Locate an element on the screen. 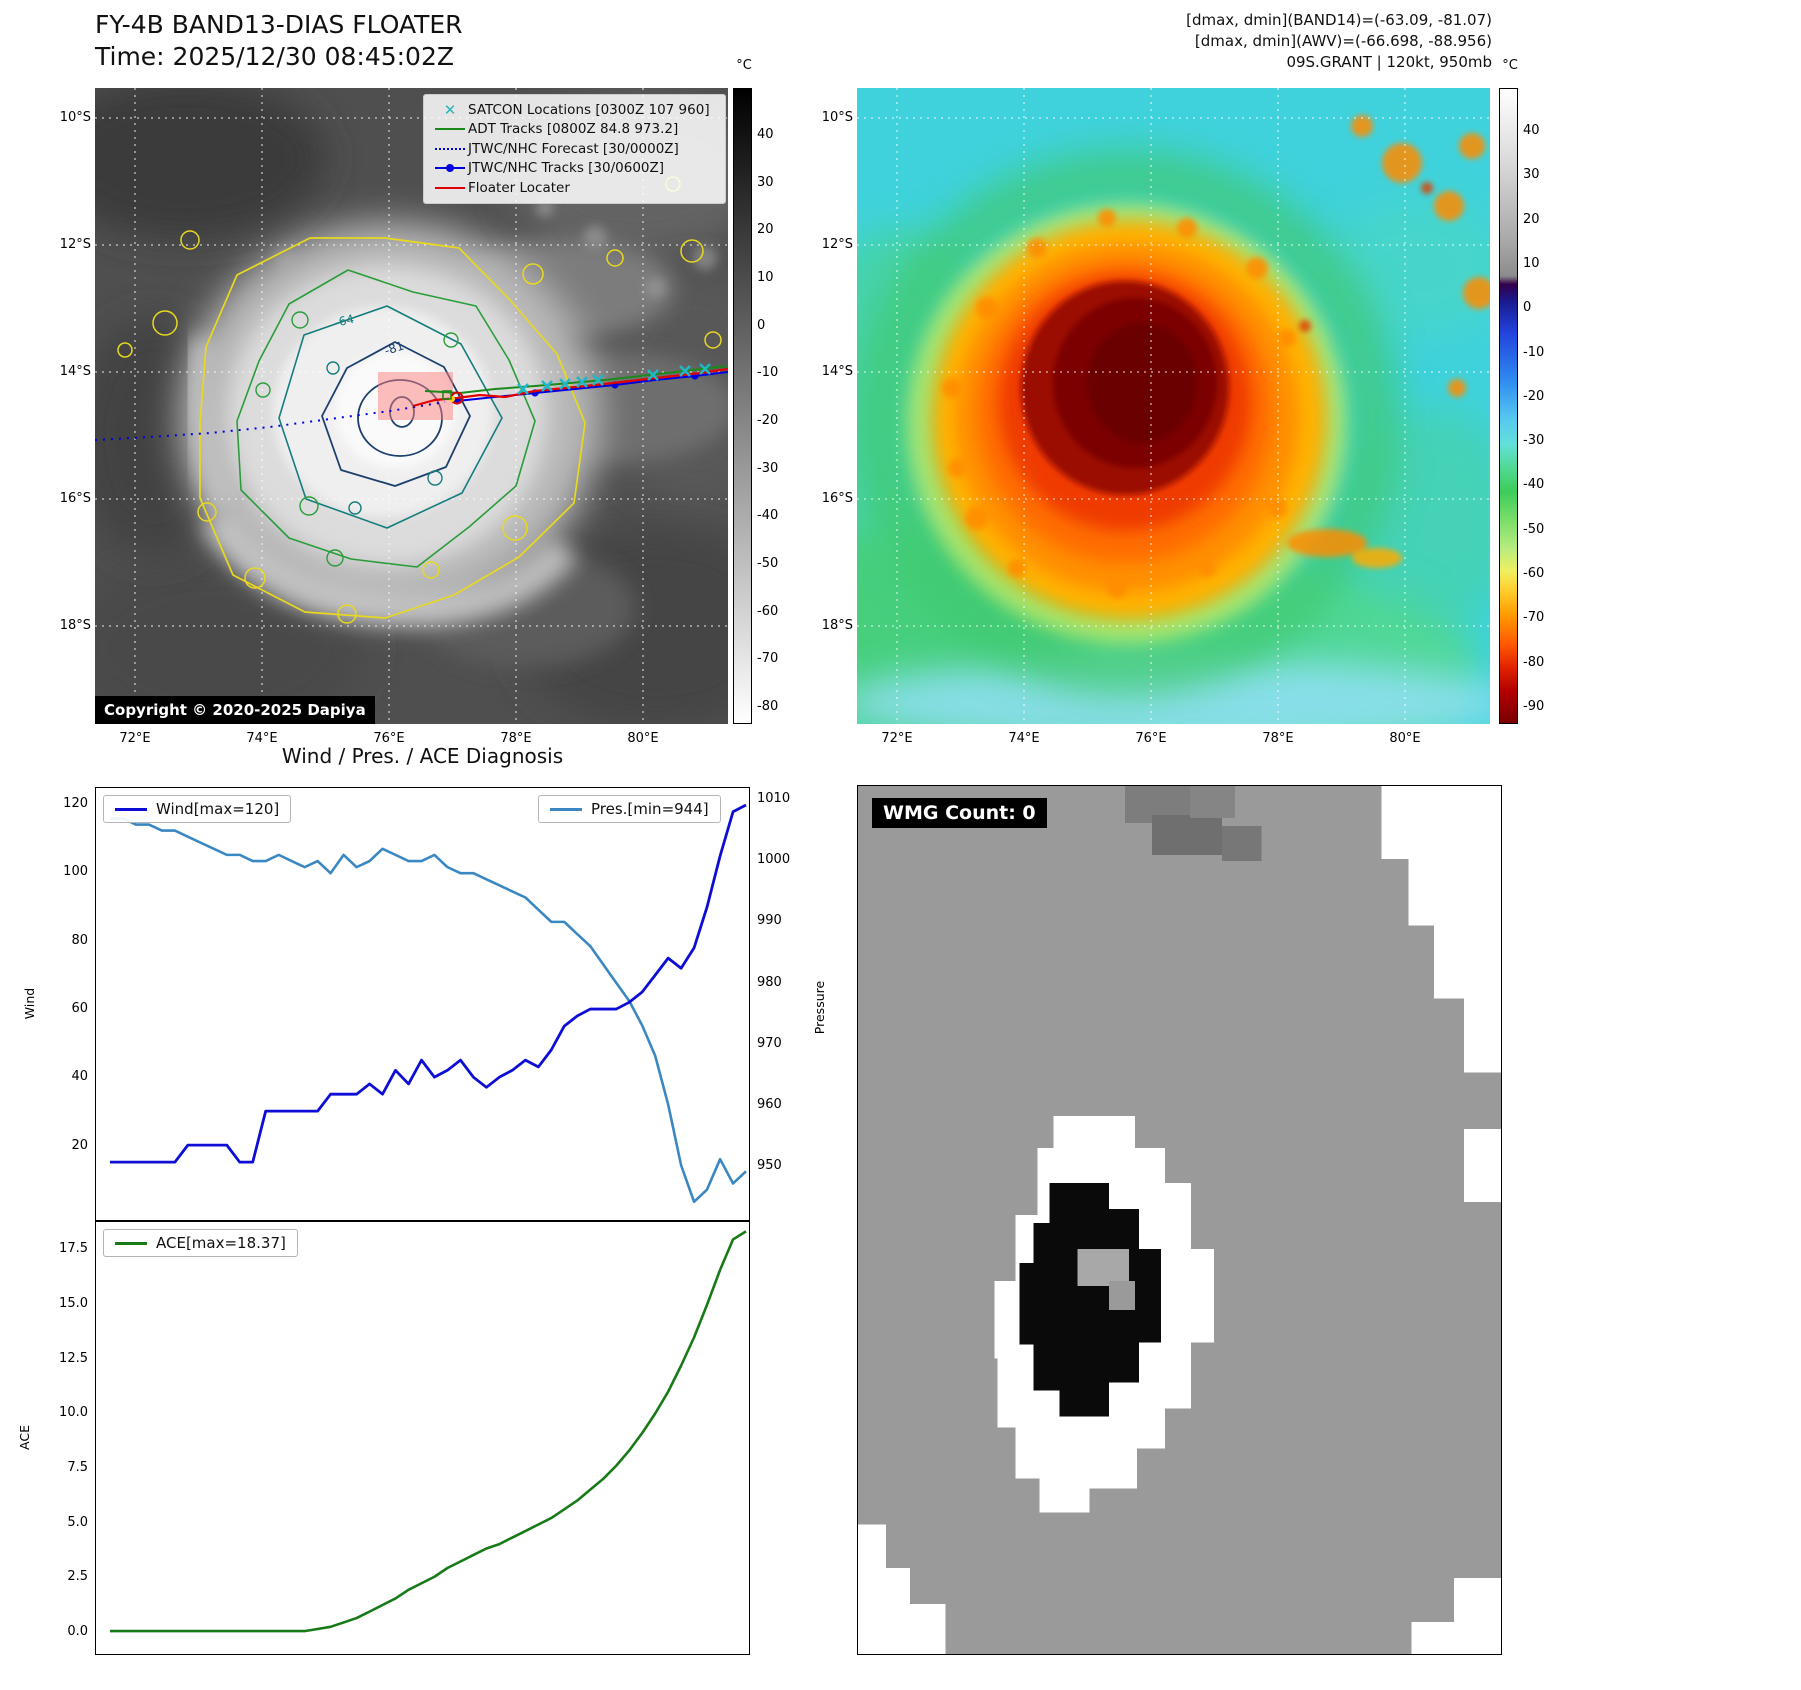  pressure-tick-label: 980 is located at coordinates (769, 982).